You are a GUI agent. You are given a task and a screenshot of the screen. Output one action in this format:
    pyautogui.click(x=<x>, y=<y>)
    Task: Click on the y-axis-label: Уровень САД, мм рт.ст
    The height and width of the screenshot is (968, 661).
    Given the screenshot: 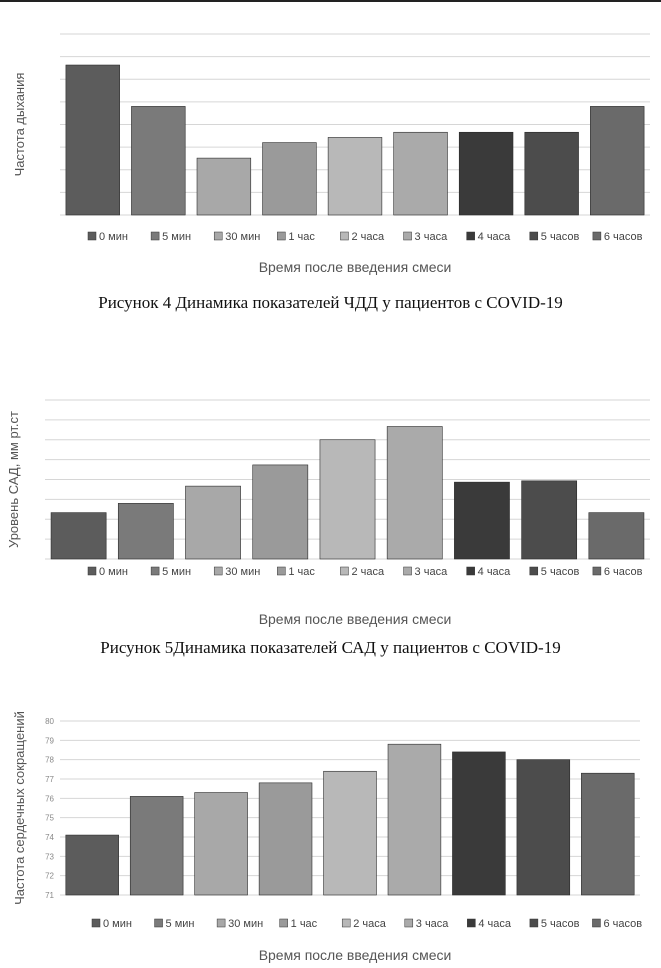 What is the action you would take?
    pyautogui.click(x=13, y=479)
    